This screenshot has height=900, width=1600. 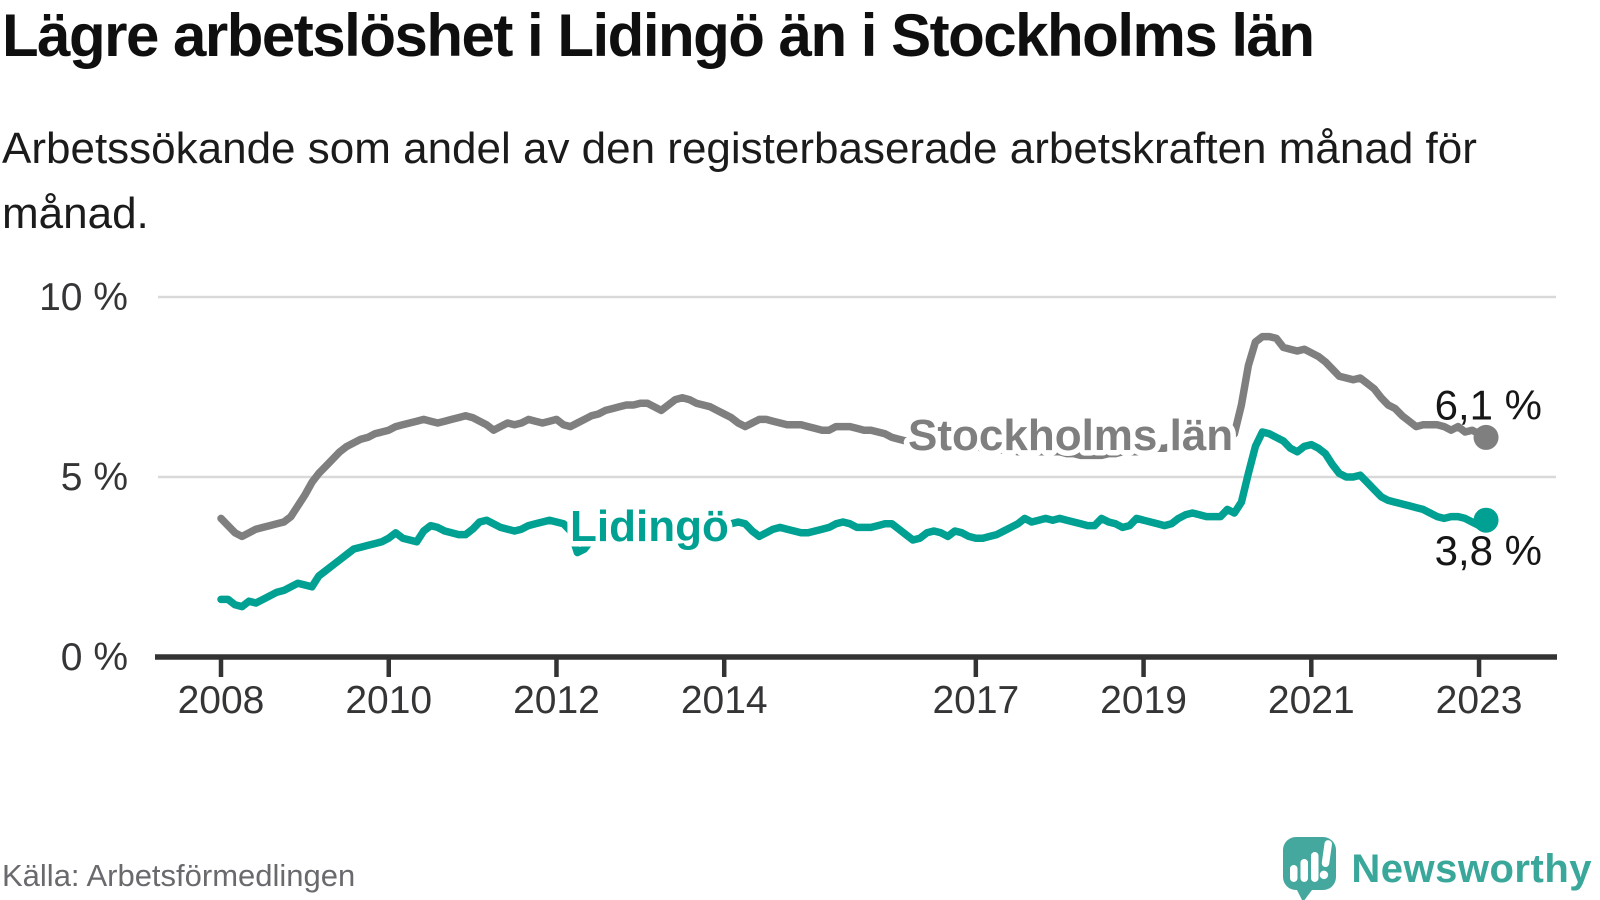 What do you see at coordinates (649, 526) in the screenshot?
I see `series-label: Lidingö` at bounding box center [649, 526].